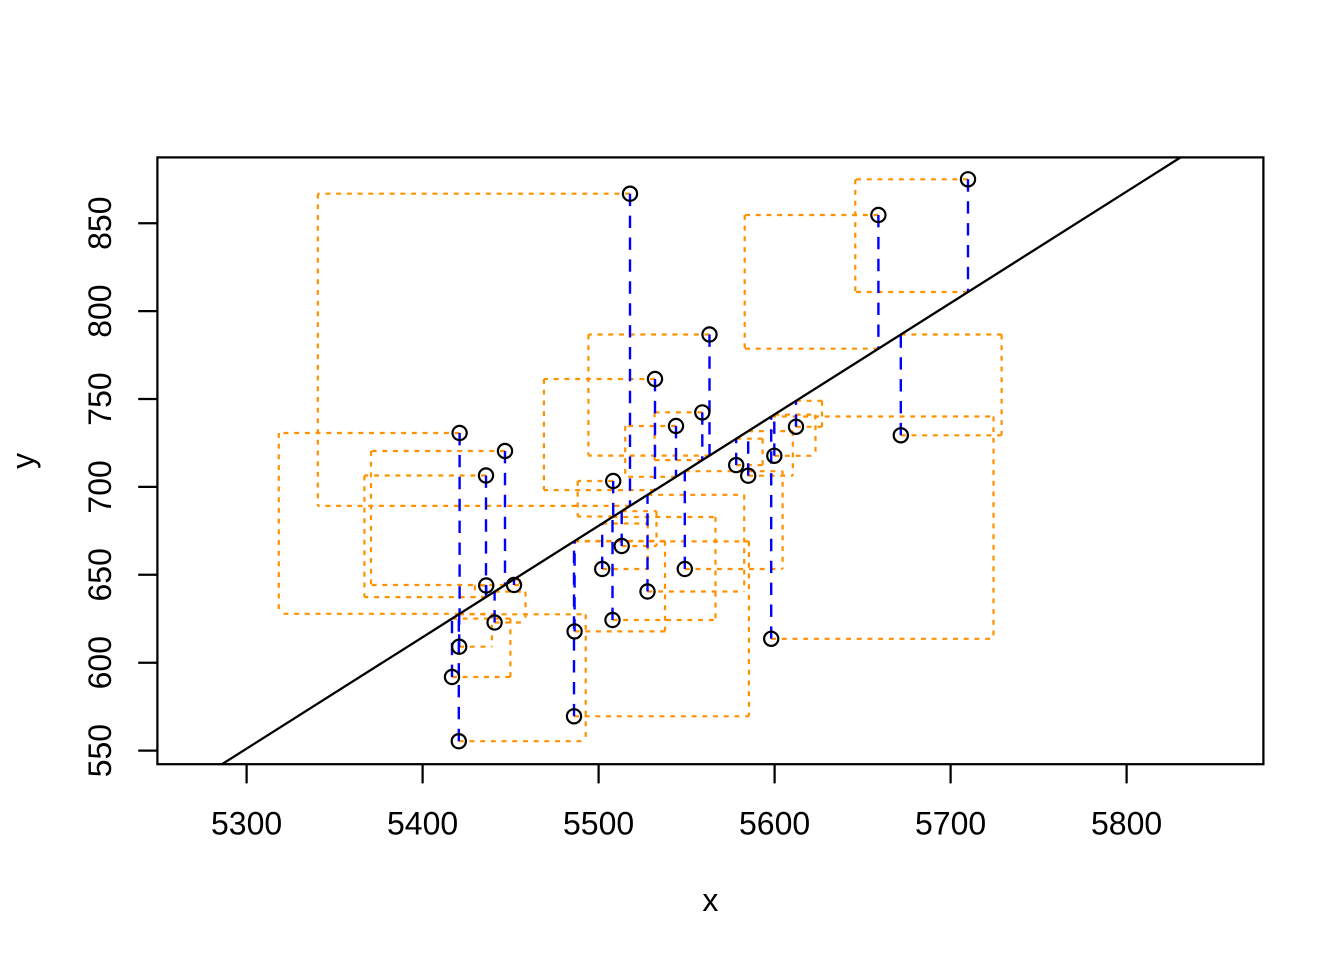 This screenshot has width=1344, height=960. What do you see at coordinates (100, 223) in the screenshot?
I see `svg-text: 850` at bounding box center [100, 223].